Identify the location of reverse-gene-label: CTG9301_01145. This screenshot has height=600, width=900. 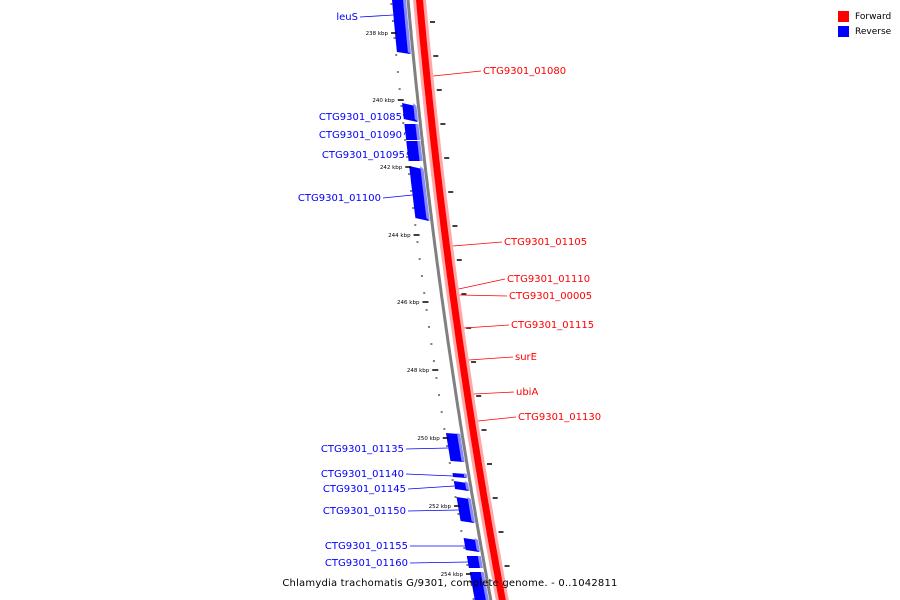
(364, 489).